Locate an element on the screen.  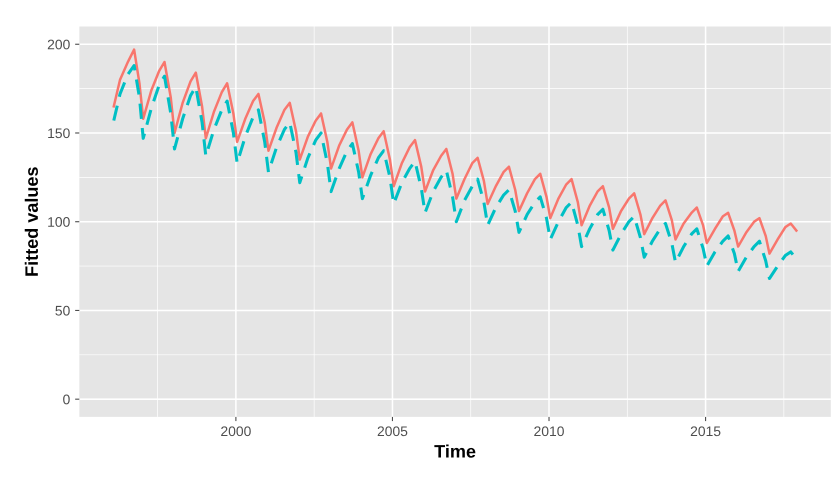
x-axis-title: Time is located at coordinates (455, 451).